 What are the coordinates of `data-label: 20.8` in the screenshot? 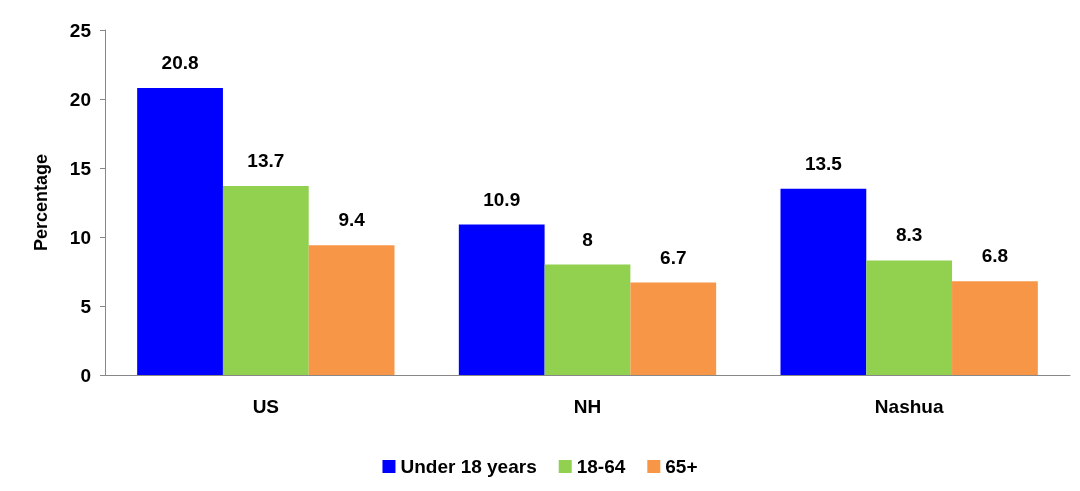 It's located at (180, 62).